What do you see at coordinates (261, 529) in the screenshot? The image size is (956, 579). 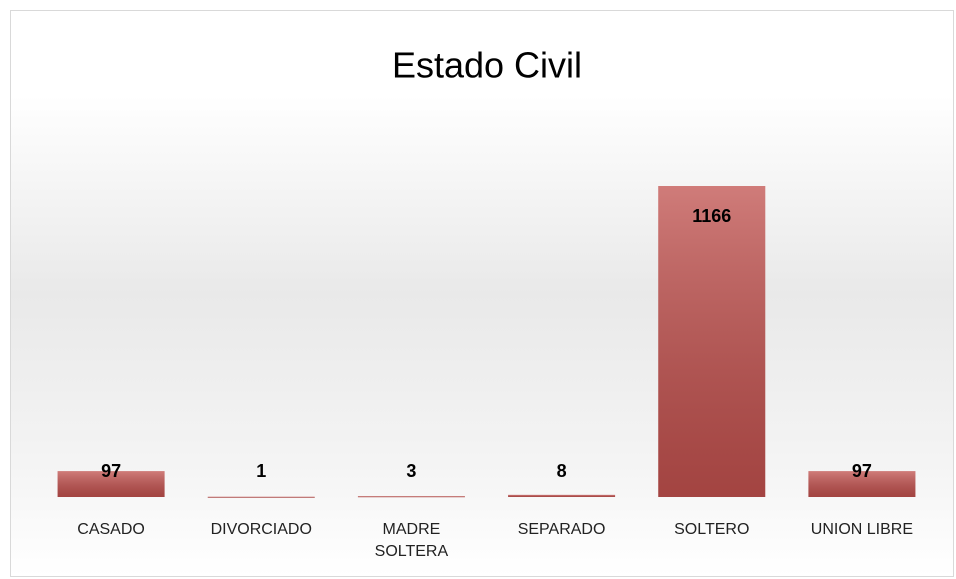 I see `x-tick-label: DIVORCIADO` at bounding box center [261, 529].